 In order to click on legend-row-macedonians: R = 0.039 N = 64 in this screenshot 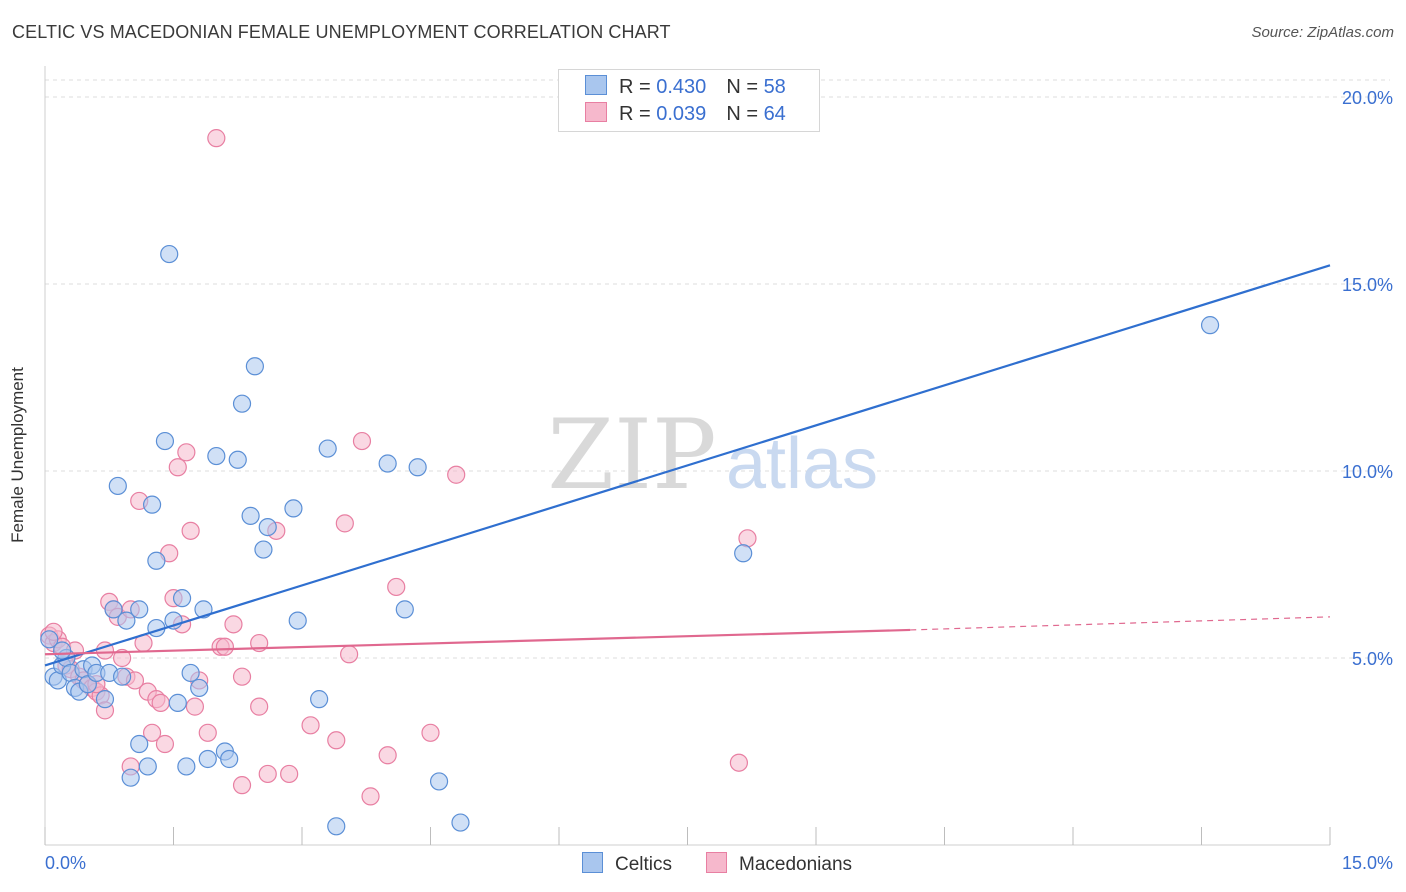, I will do `click(685, 114)`.